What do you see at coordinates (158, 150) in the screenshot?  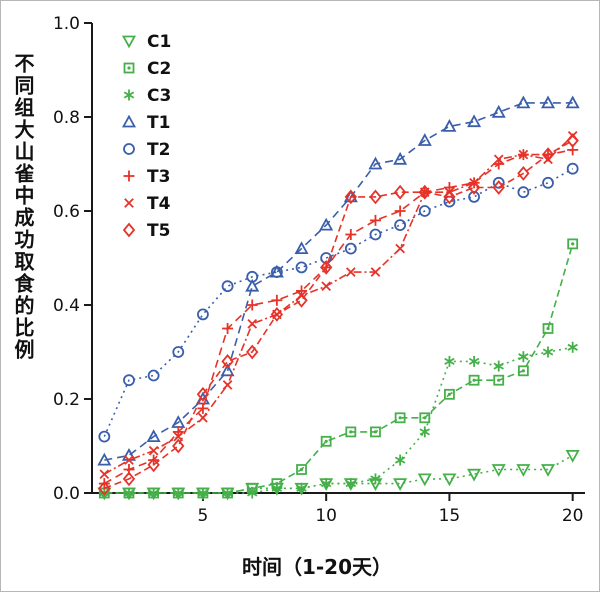 I see `legend-label: T2` at bounding box center [158, 150].